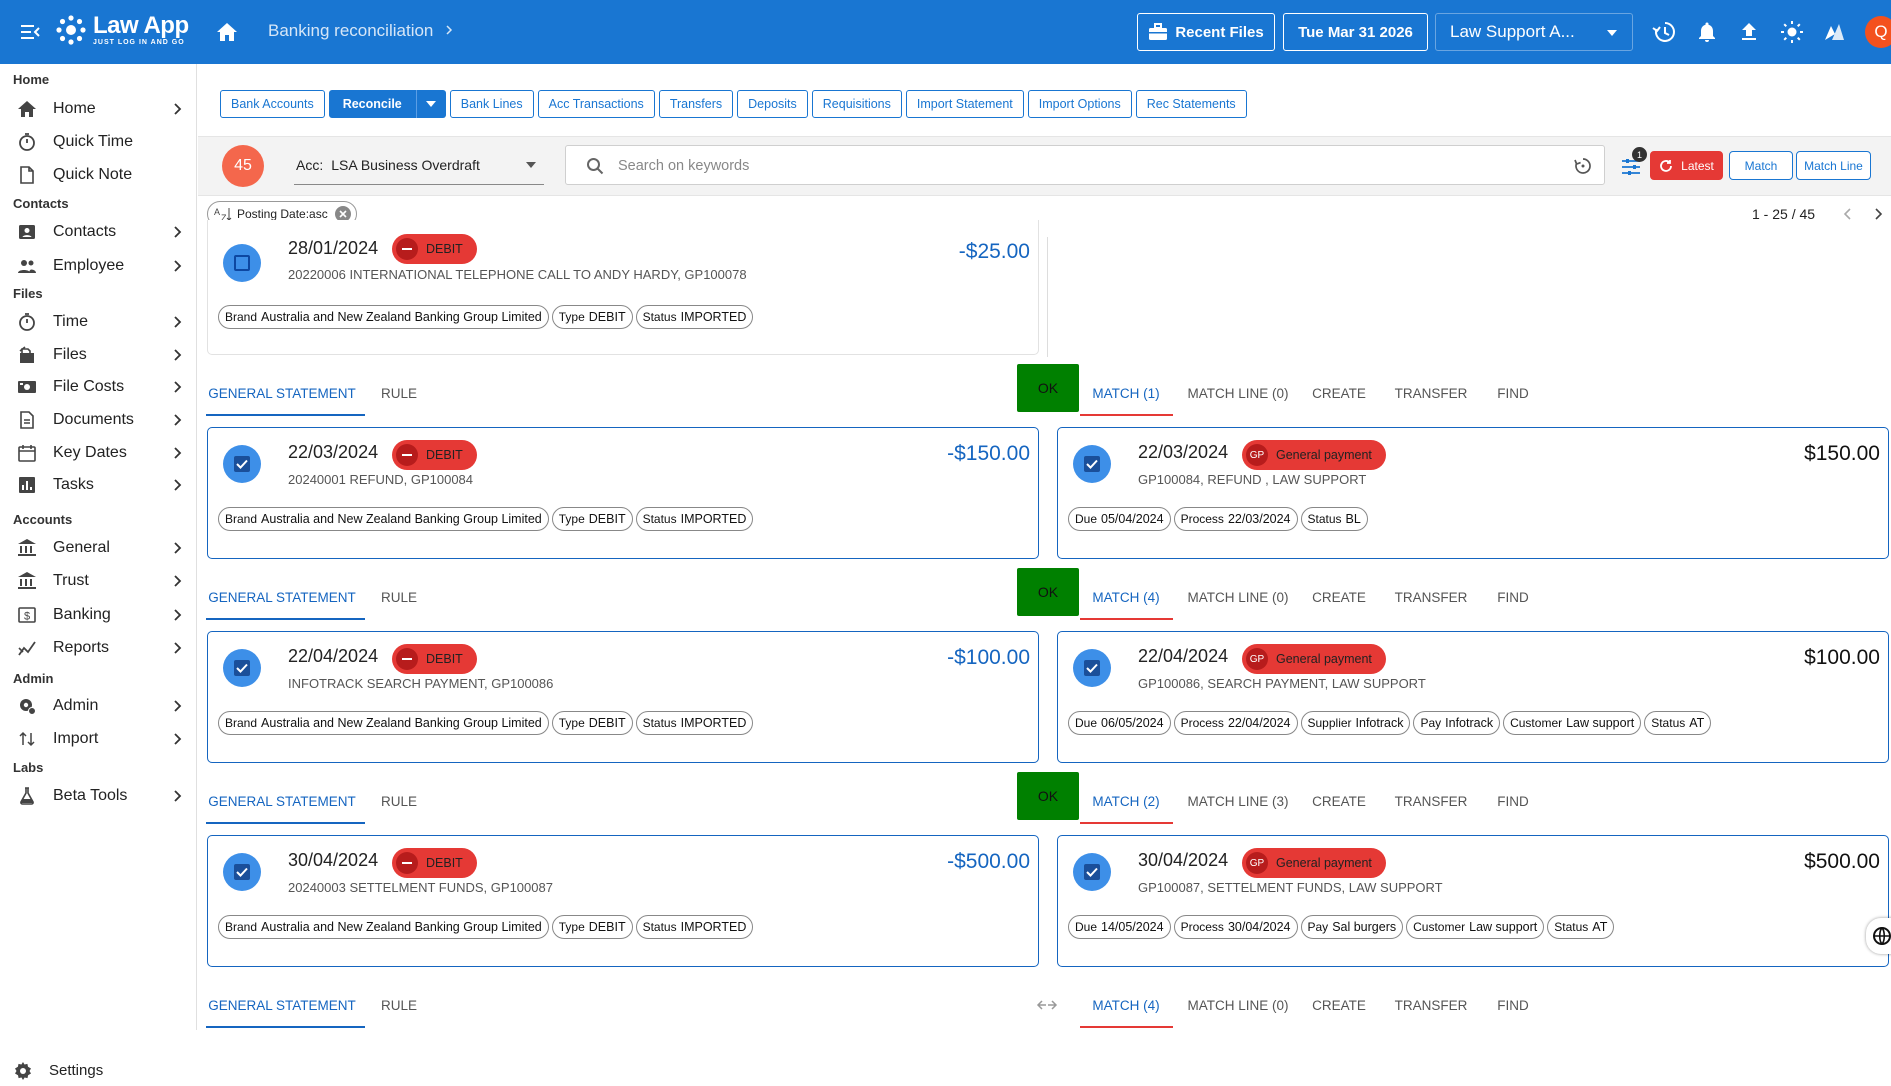 The image size is (1891, 1086). Describe the element at coordinates (372, 104) in the screenshot. I see `tab-reconcile: Reconcile` at that location.